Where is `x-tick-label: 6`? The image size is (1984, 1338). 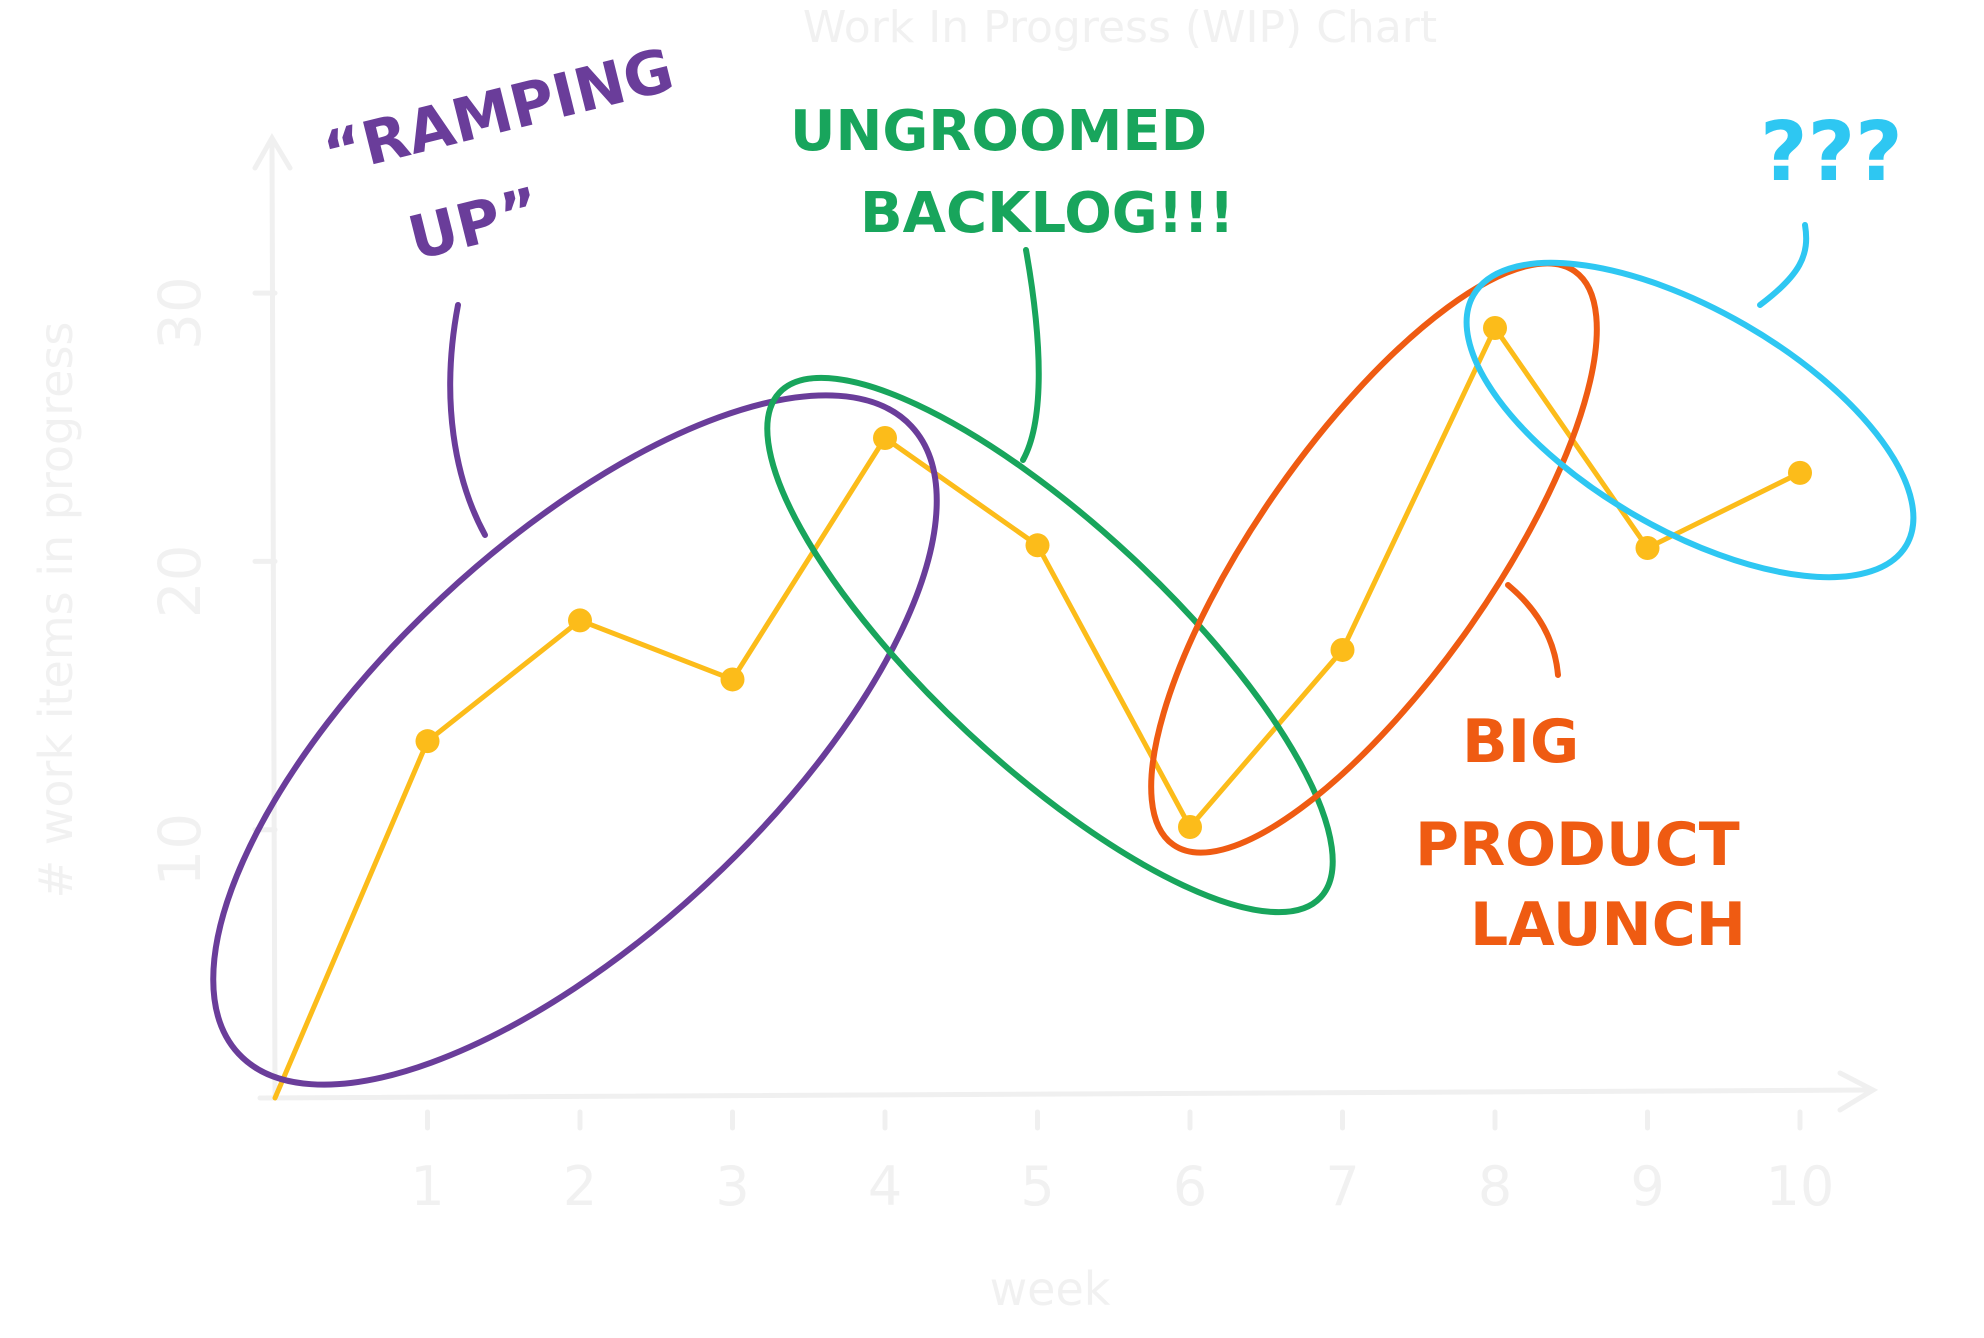 x-tick-label: 6 is located at coordinates (1190, 1186).